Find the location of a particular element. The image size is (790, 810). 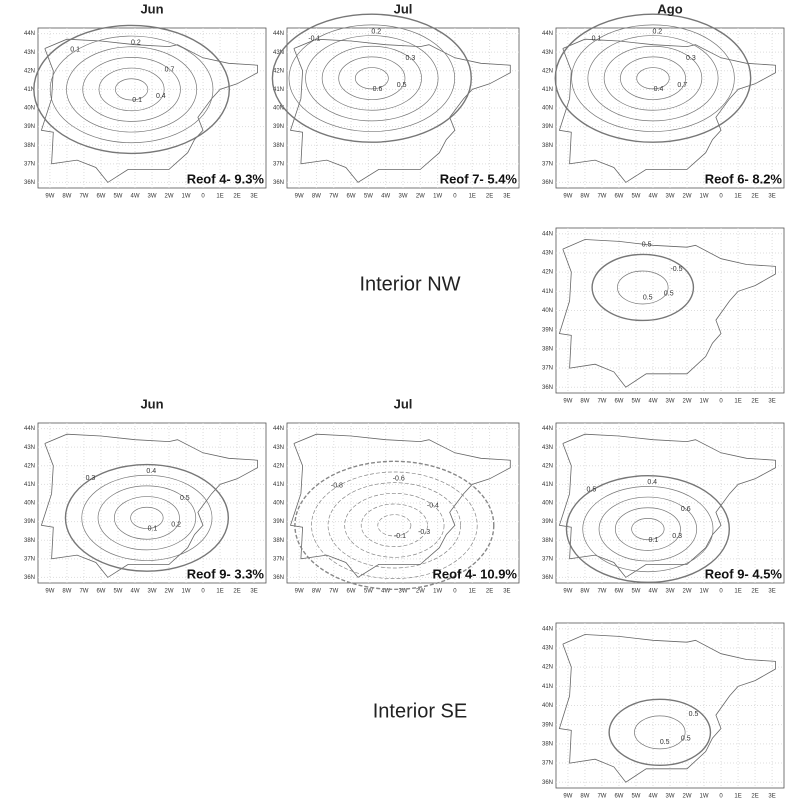

contour-label: -0.8 is located at coordinates (337, 486).